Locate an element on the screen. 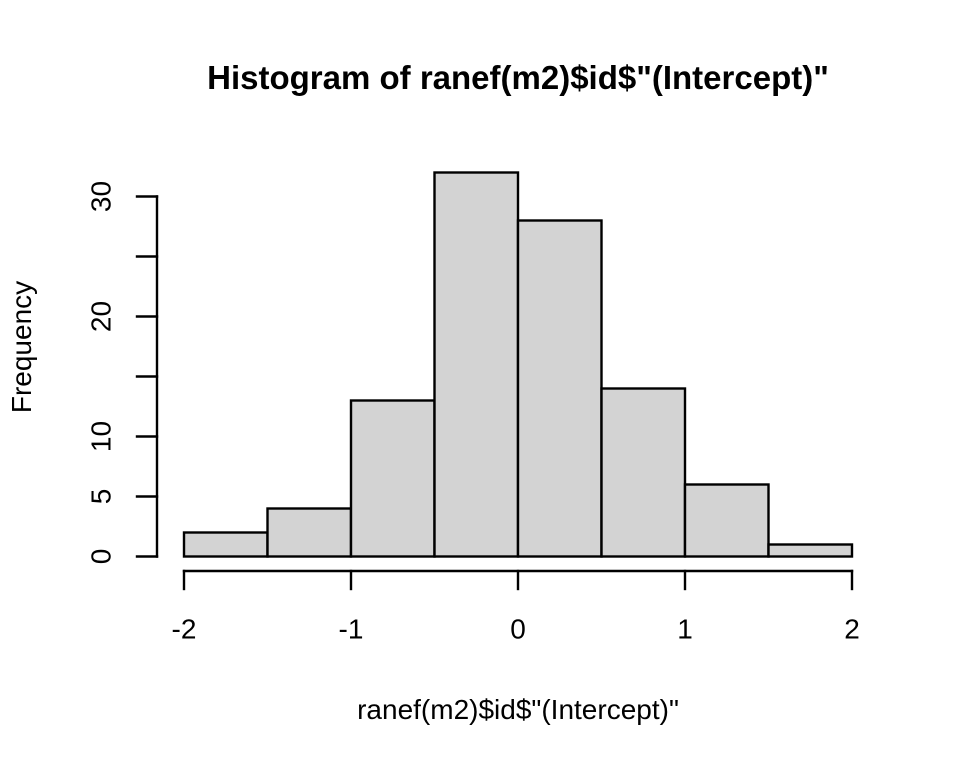  y-tick-label: 5 is located at coordinates (101, 497).